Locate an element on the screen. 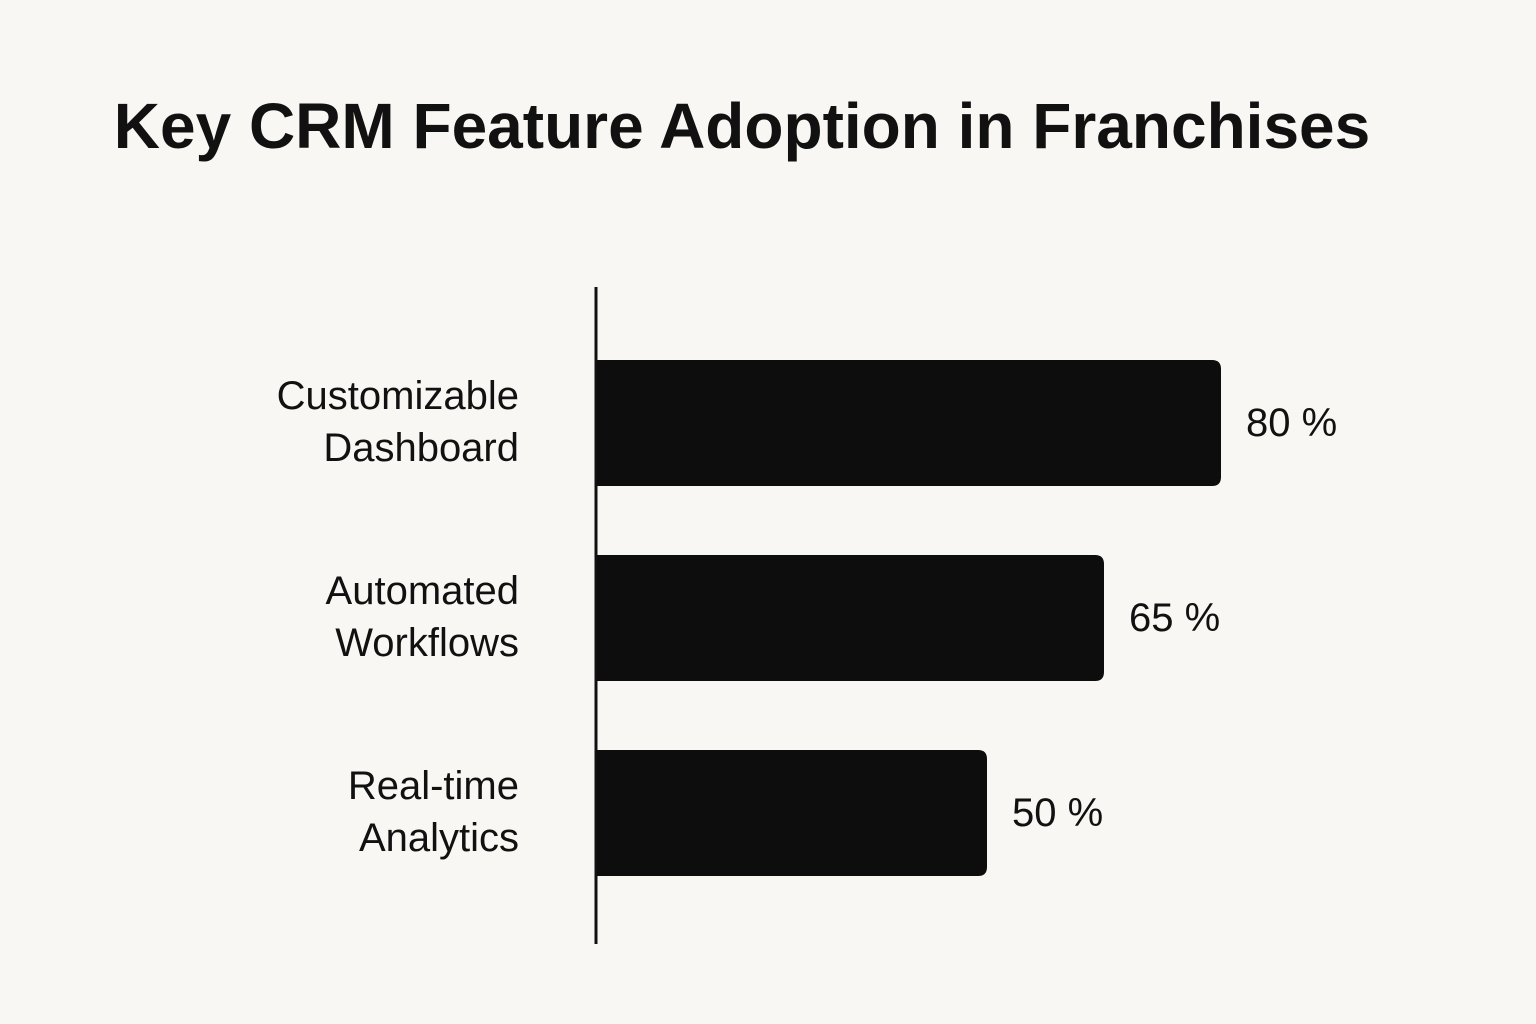 The image size is (1536, 1024). chart-title: Key CRM Feature Adoption in Franchises is located at coordinates (742, 126).